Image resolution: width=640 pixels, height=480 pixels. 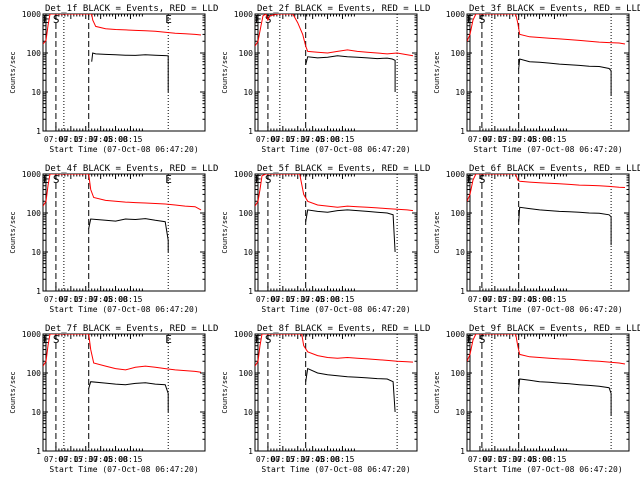 I want to click on chart-title: Det_3f BLACK = Events, RED = LLD, so click(x=554, y=9).